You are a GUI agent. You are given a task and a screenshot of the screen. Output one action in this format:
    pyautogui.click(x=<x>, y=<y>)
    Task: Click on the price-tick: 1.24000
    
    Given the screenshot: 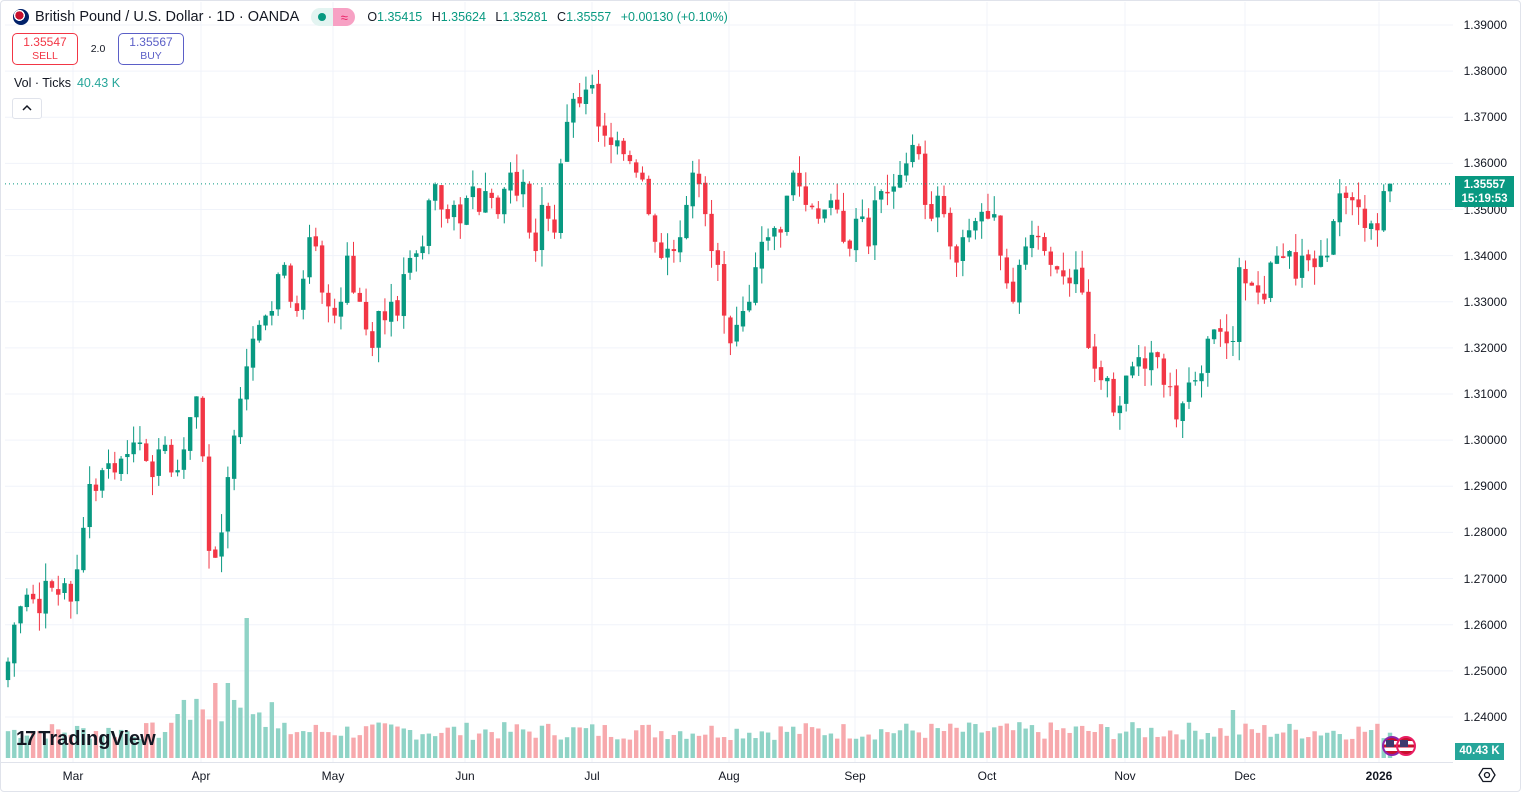 What is the action you would take?
    pyautogui.click(x=1485, y=716)
    